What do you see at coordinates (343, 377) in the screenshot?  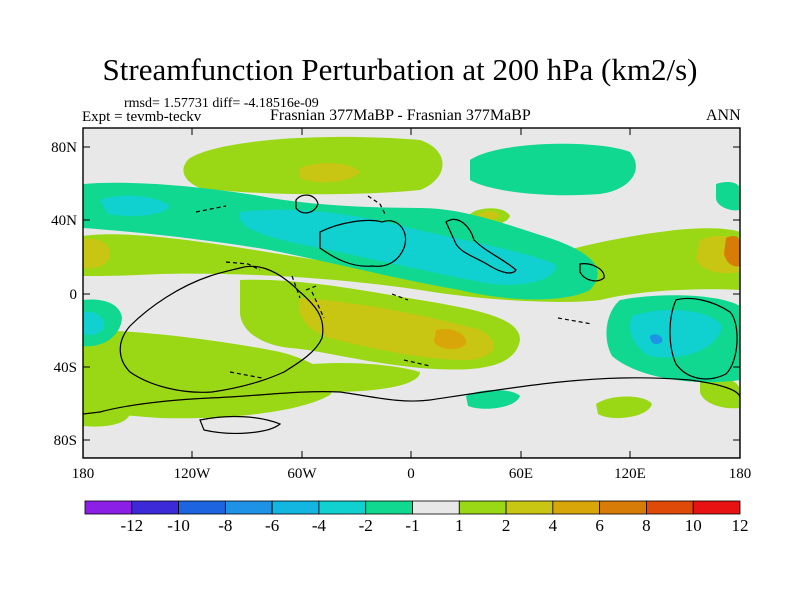 I see `contour-positive-south-mid` at bounding box center [343, 377].